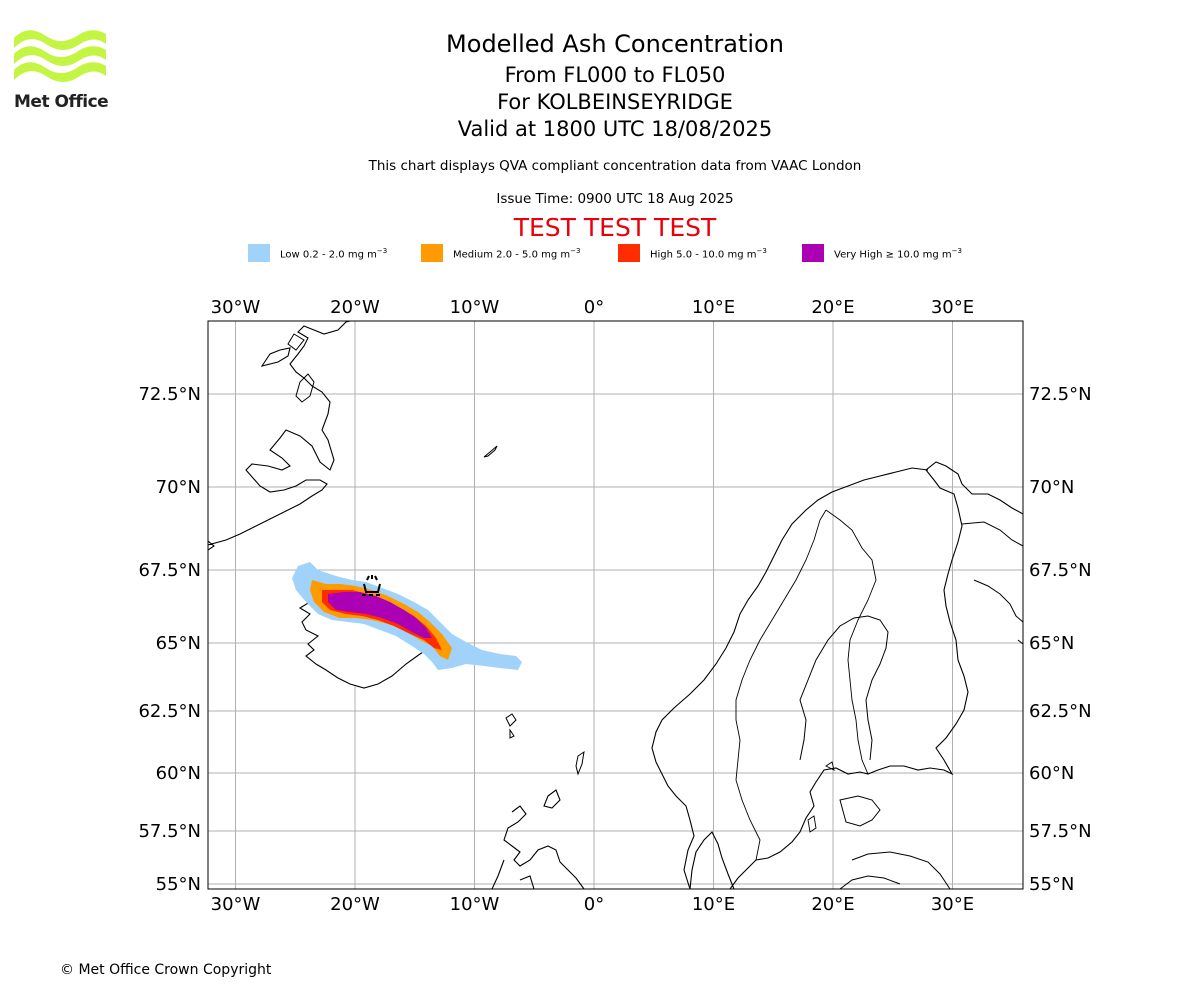 This screenshot has width=1200, height=1000. What do you see at coordinates (512, 255) in the screenshot?
I see `legend-label-medium: Medium 2.0 - 5.0 mg m` at bounding box center [512, 255].